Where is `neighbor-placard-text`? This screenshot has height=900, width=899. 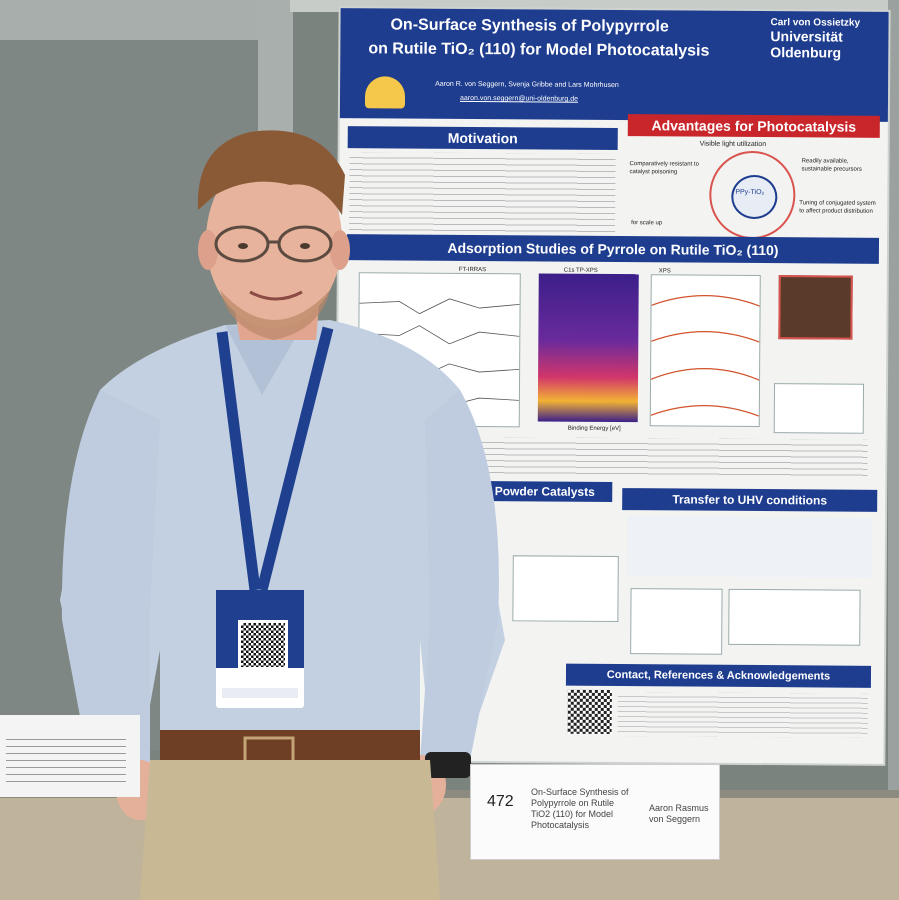
neighbor-placard-text is located at coordinates (66, 758).